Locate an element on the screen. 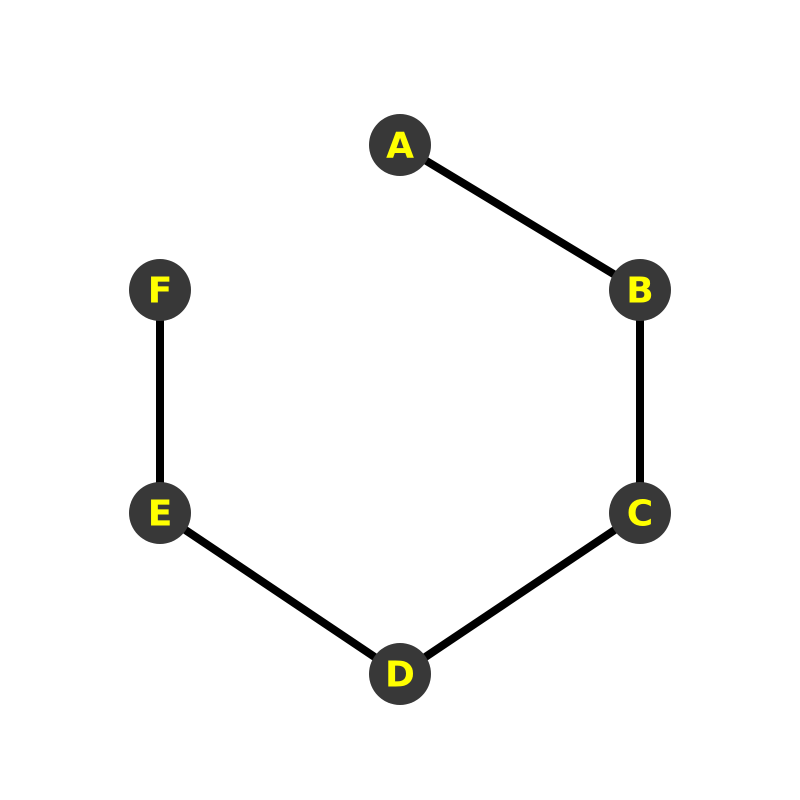 The height and width of the screenshot is (800, 800). node-c-circle is located at coordinates (640, 513).